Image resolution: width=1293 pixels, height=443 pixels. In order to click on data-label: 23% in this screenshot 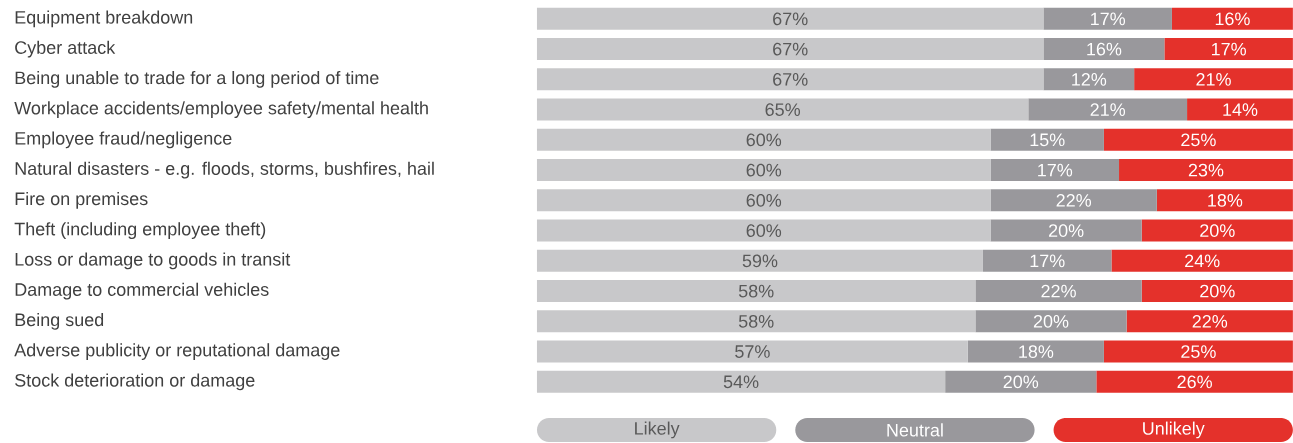, I will do `click(1206, 170)`.